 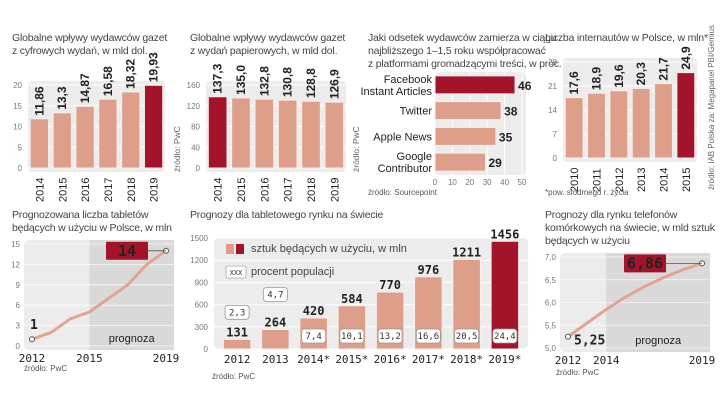 I want to click on x-tick-label: 10, so click(x=452, y=182).